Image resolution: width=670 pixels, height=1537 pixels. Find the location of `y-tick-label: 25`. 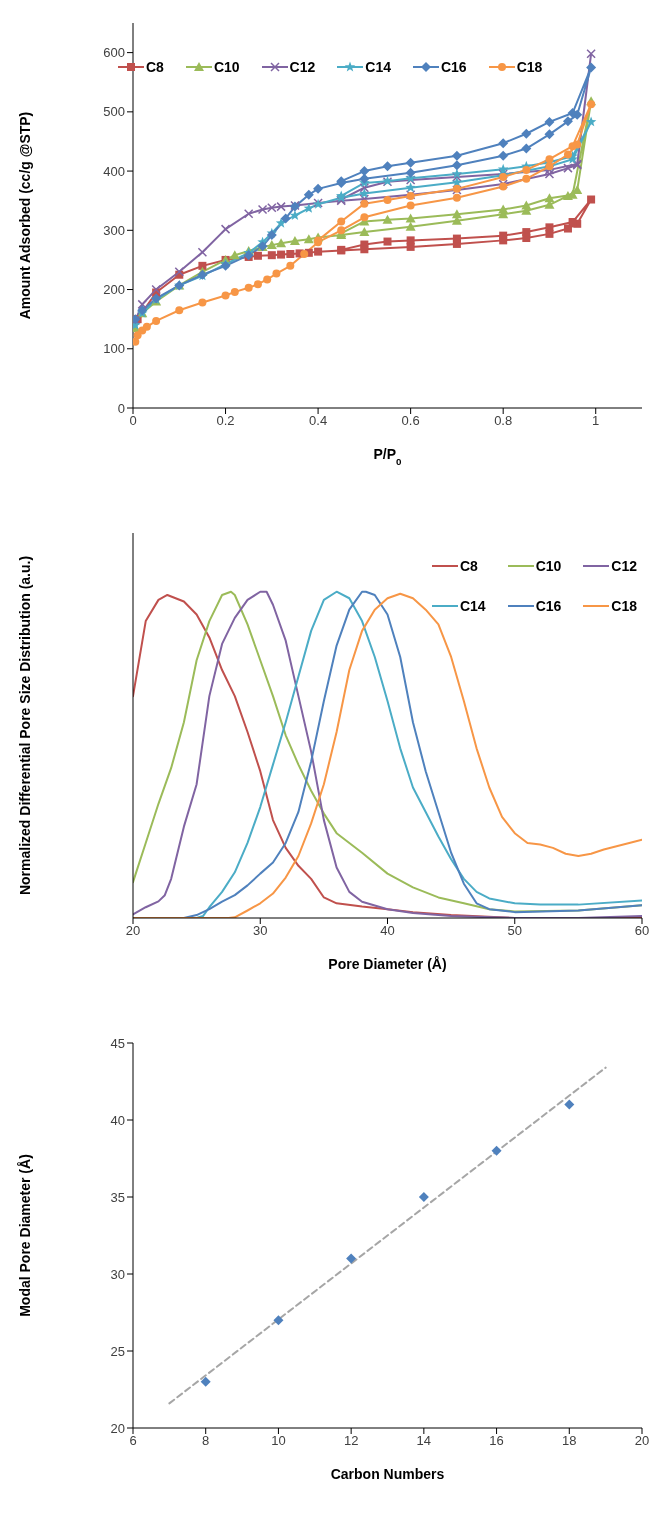

y-tick-label: 25 is located at coordinates (117, 1351).